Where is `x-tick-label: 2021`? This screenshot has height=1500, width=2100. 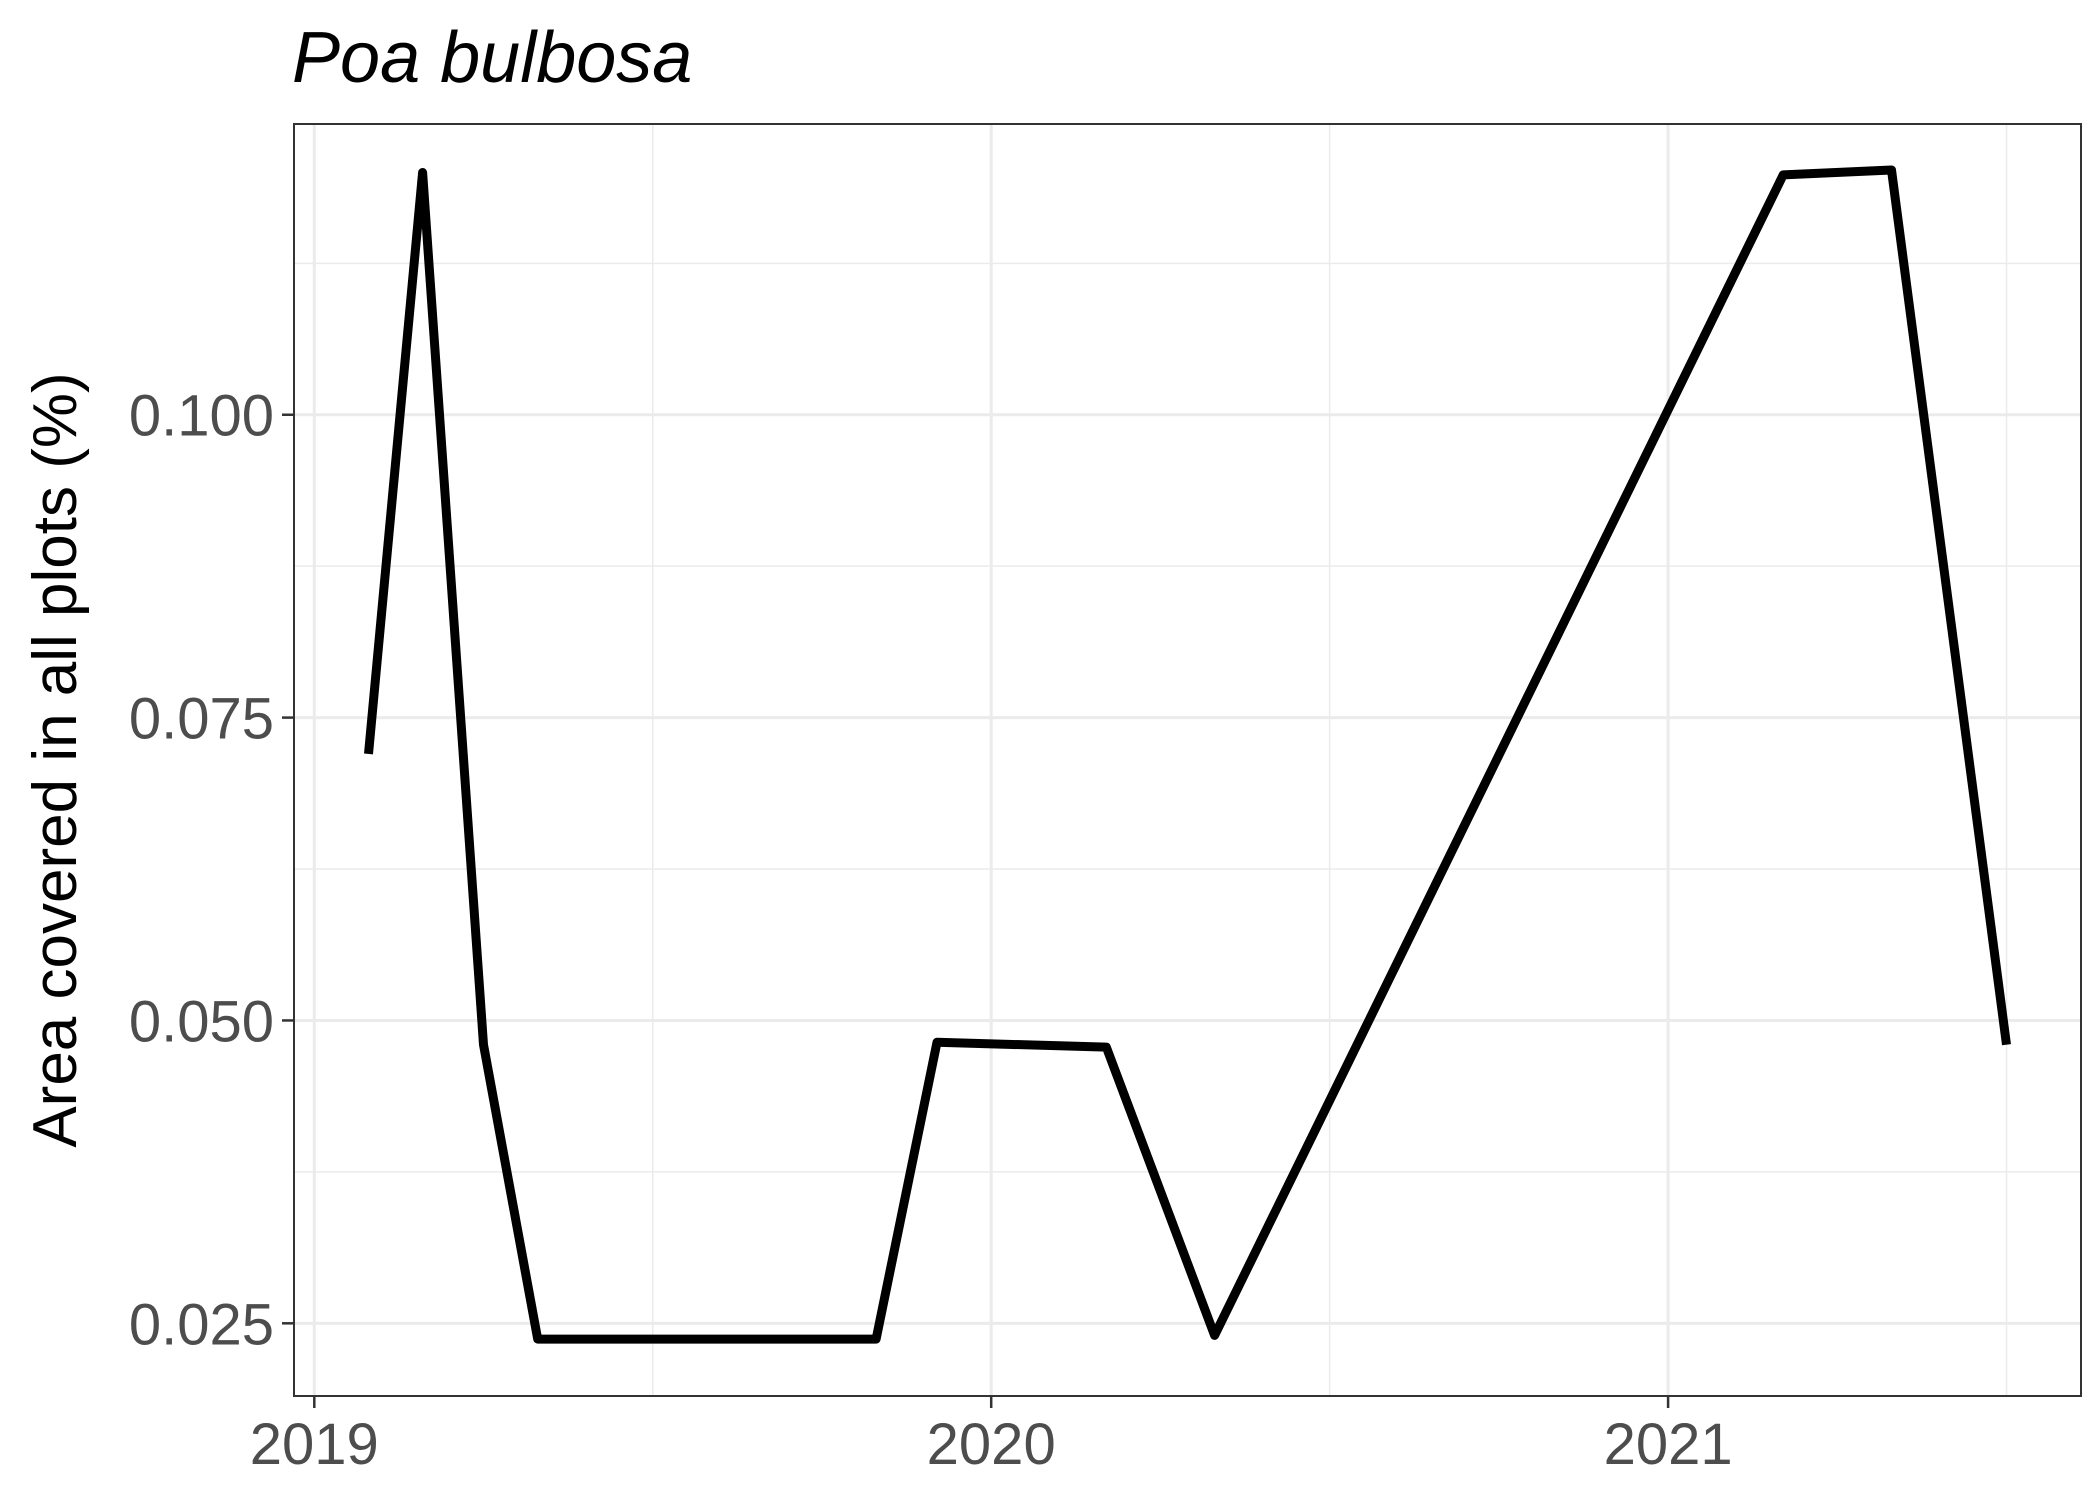
x-tick-label: 2021 is located at coordinates (1668, 1444).